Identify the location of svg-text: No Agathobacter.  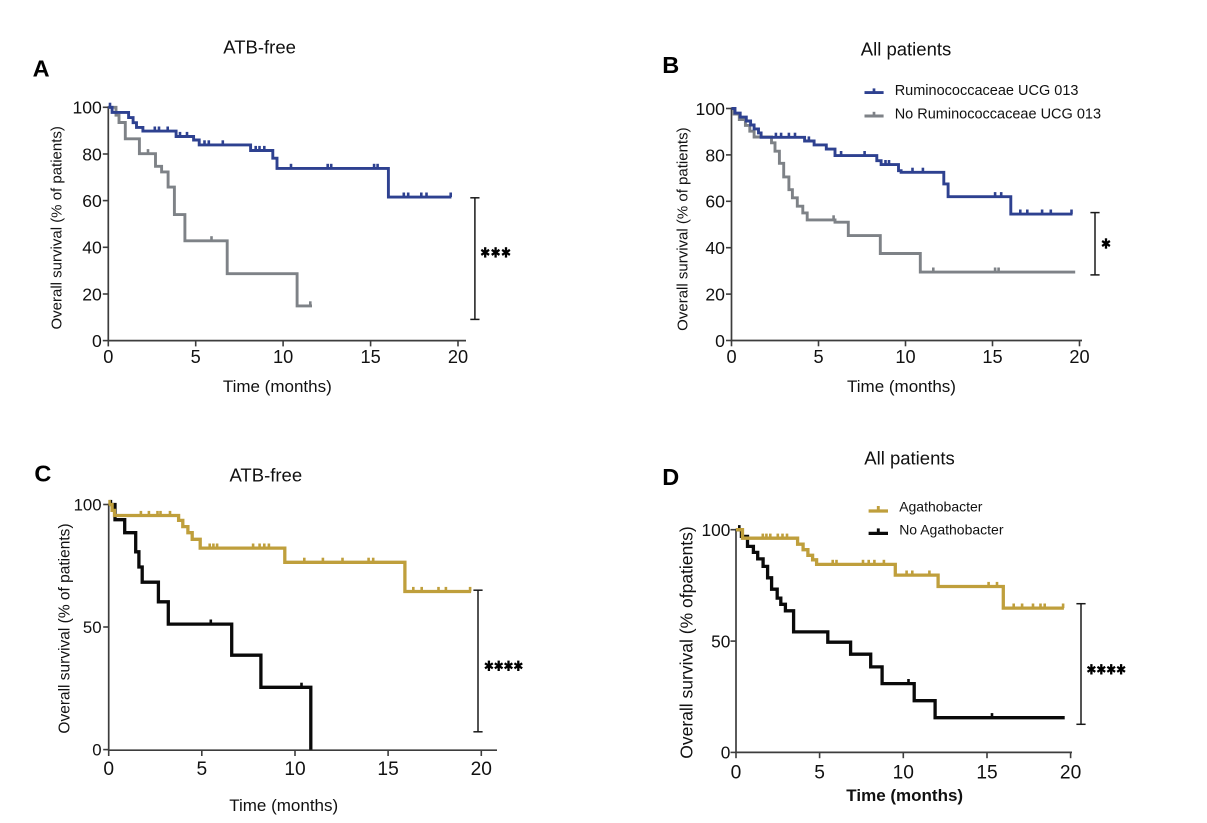
(951, 530).